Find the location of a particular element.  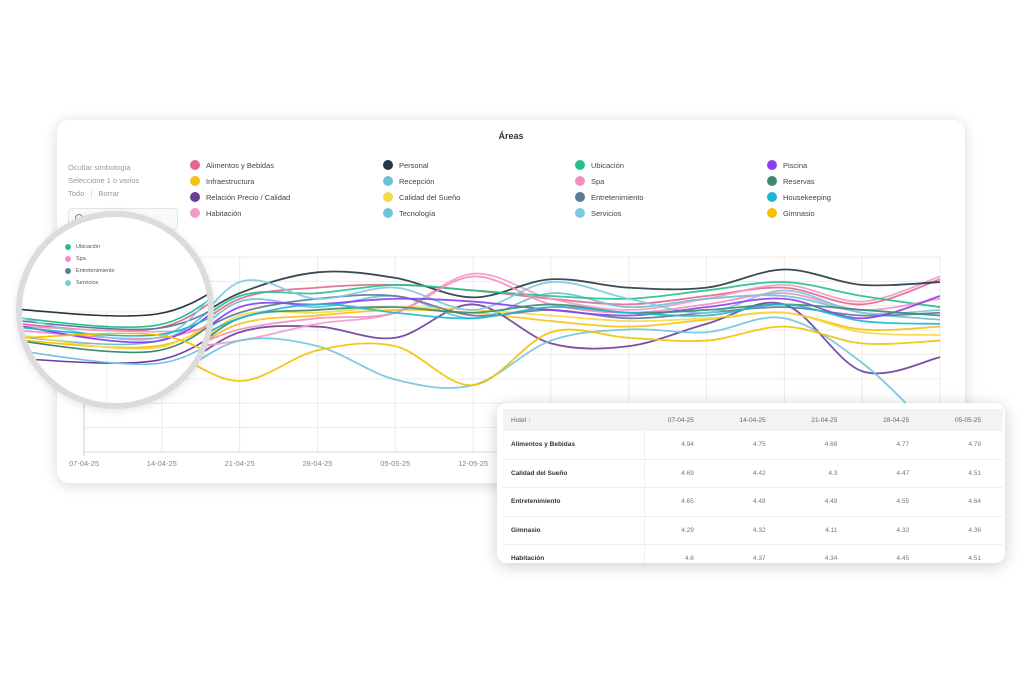

series-line-gimnasio is located at coordinates (512, 356).